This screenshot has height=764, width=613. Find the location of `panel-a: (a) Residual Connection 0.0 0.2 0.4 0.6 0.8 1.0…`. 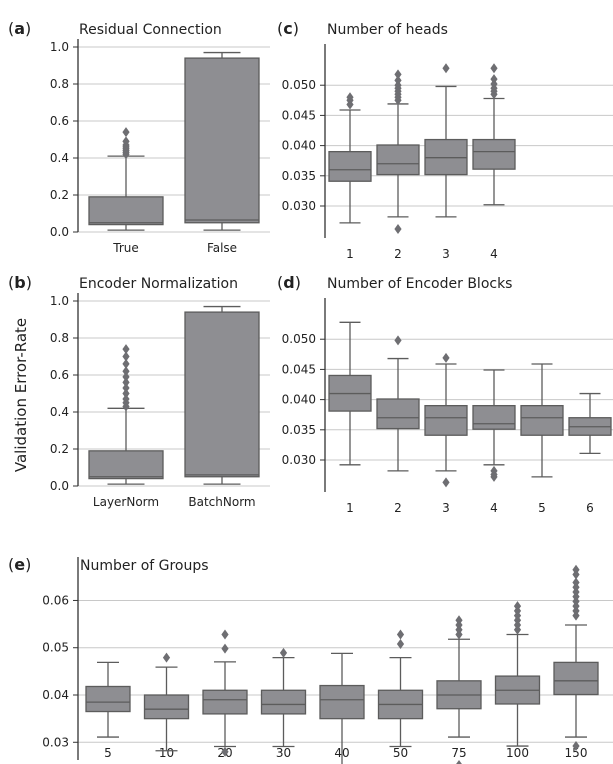

panel-a: (a) Residual Connection 0.0 0.2 0.4 0.6 0.8 1.0… is located at coordinates (139, 137).